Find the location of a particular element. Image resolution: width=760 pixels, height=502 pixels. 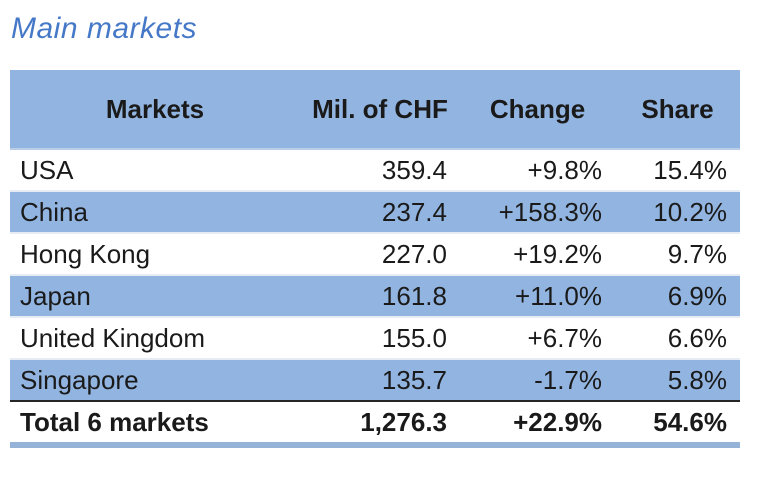

cell-change: -1.7% is located at coordinates (537, 379).